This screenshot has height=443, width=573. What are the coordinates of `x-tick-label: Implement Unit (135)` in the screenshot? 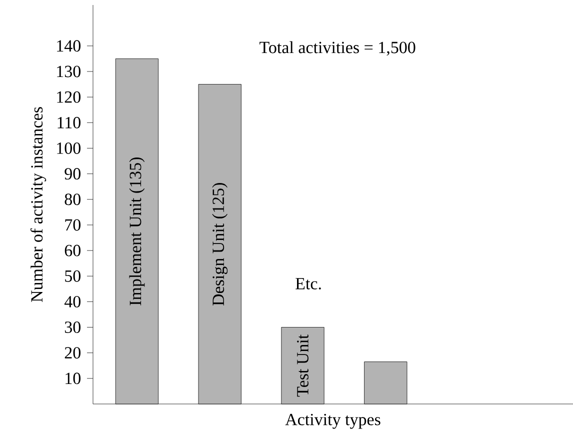 It's located at (137, 232).